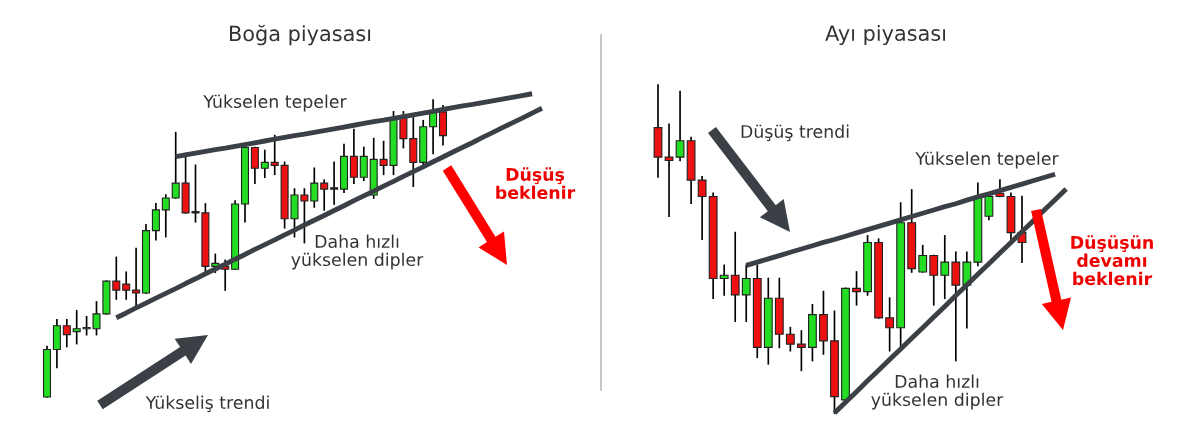 This screenshot has height=437, width=1200. Describe the element at coordinates (536, 183) in the screenshot. I see `annotation: Düşüş beklenir` at that location.